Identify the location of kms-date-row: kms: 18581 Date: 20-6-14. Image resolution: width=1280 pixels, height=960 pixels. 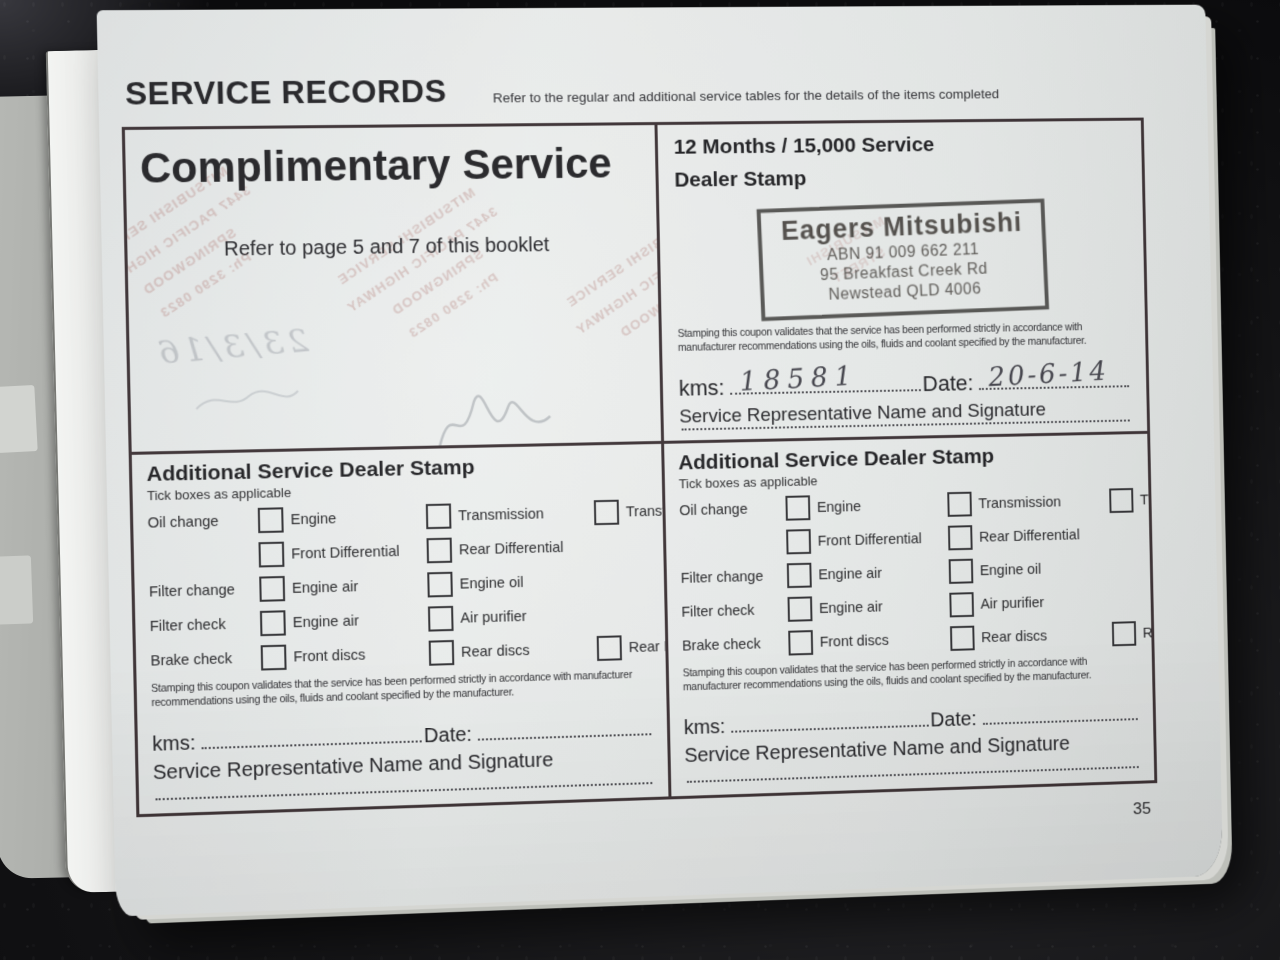
(904, 378).